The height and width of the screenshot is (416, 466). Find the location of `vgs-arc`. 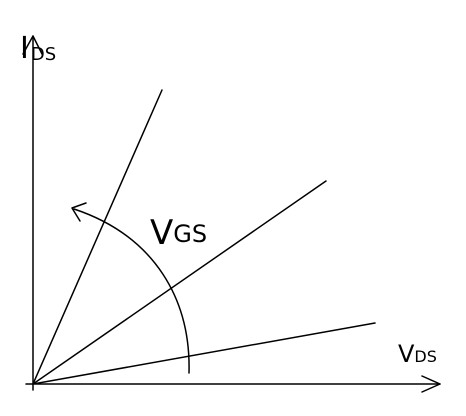

vgs-arc is located at coordinates (131, 291).